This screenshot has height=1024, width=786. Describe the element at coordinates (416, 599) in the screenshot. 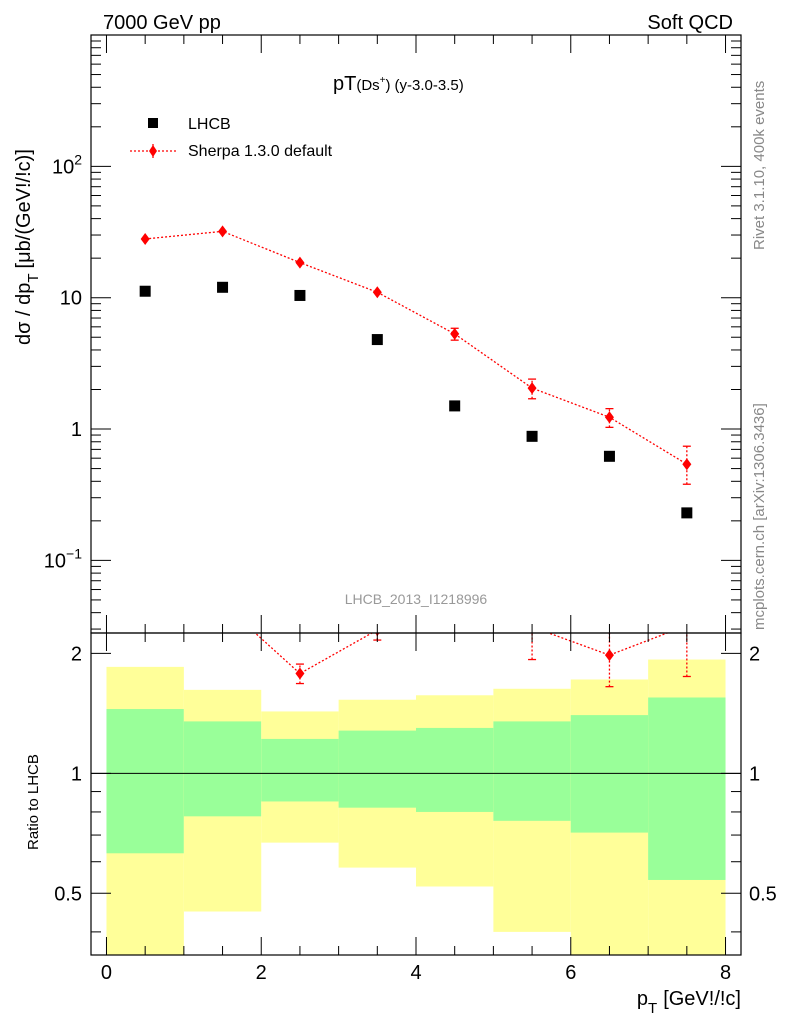

I see `analysis-watermark: LHCB_2013_I1218996` at that location.